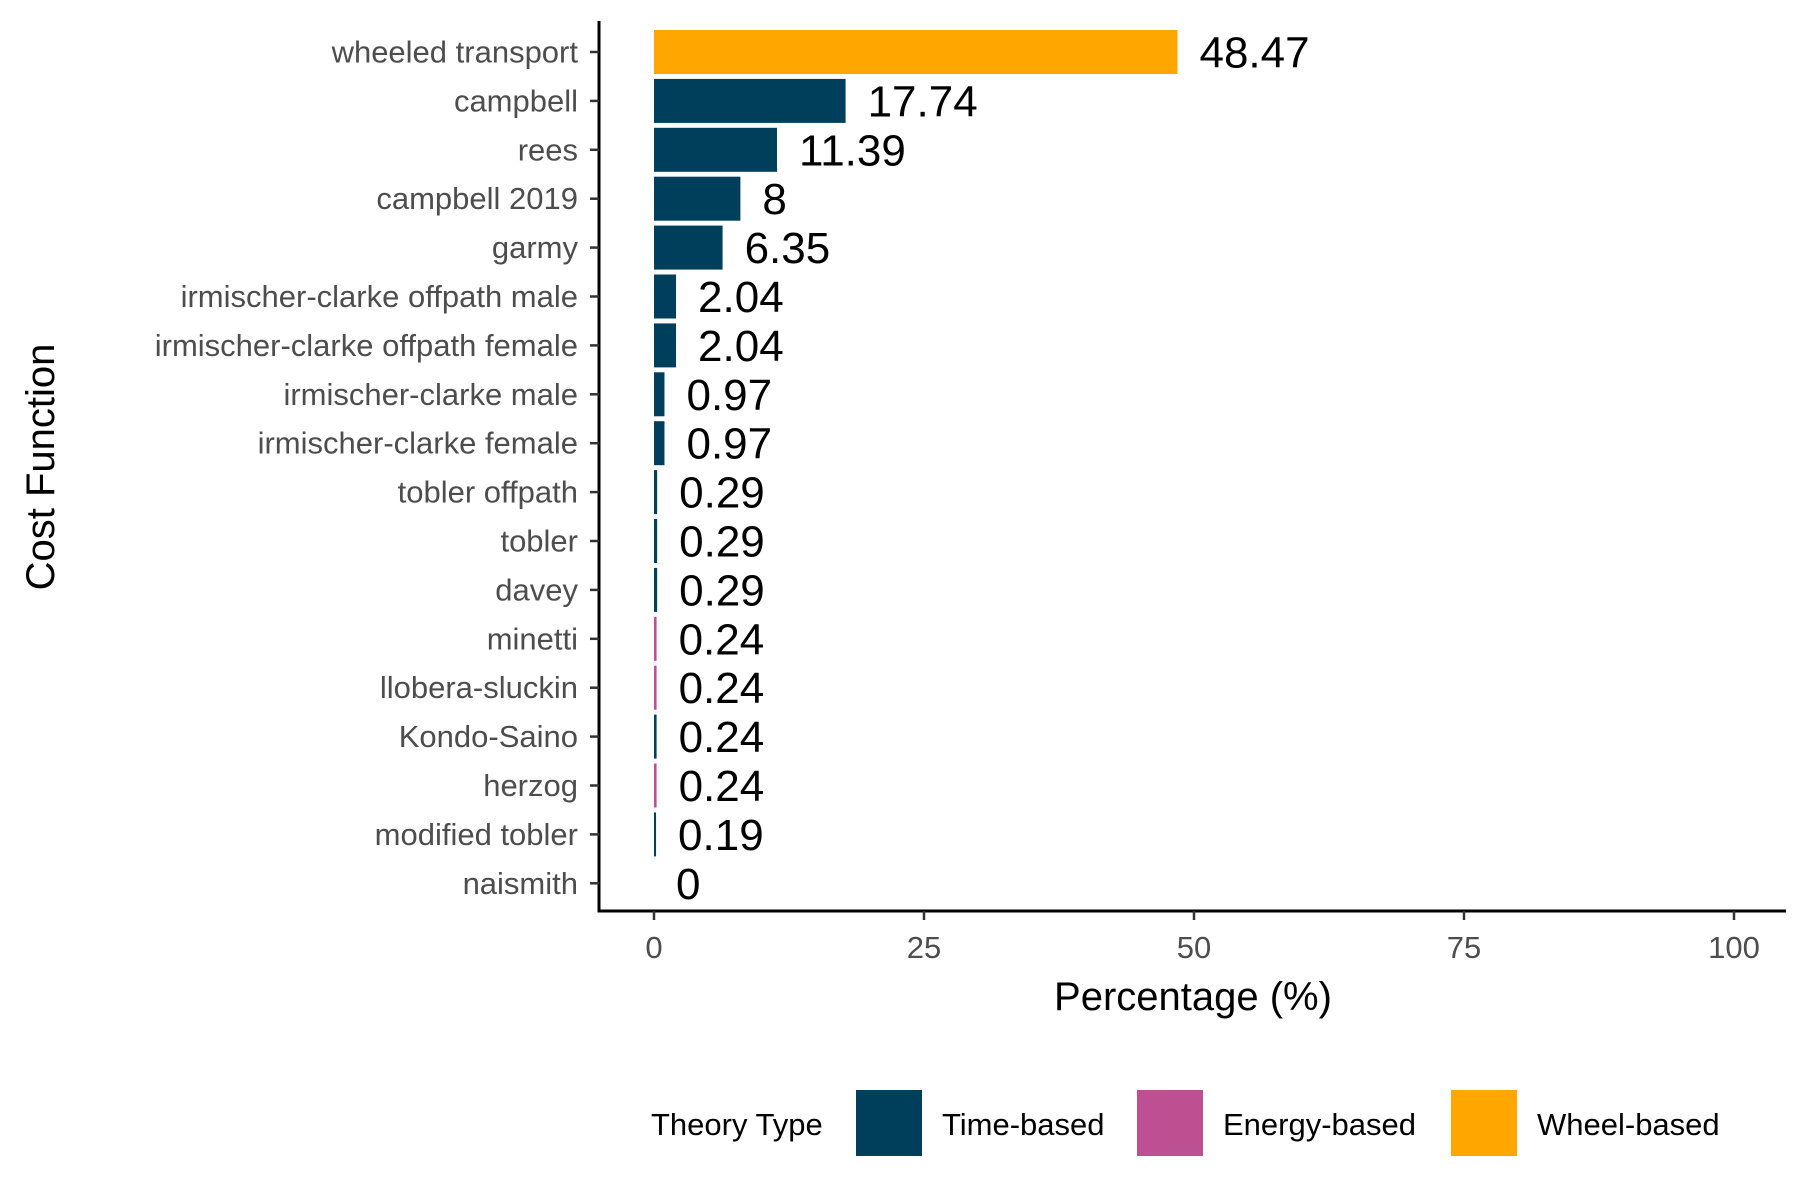 The image size is (1800, 1200). What do you see at coordinates (1628, 1124) in the screenshot?
I see `legend-label-wheel-based: Wheel-based` at bounding box center [1628, 1124].